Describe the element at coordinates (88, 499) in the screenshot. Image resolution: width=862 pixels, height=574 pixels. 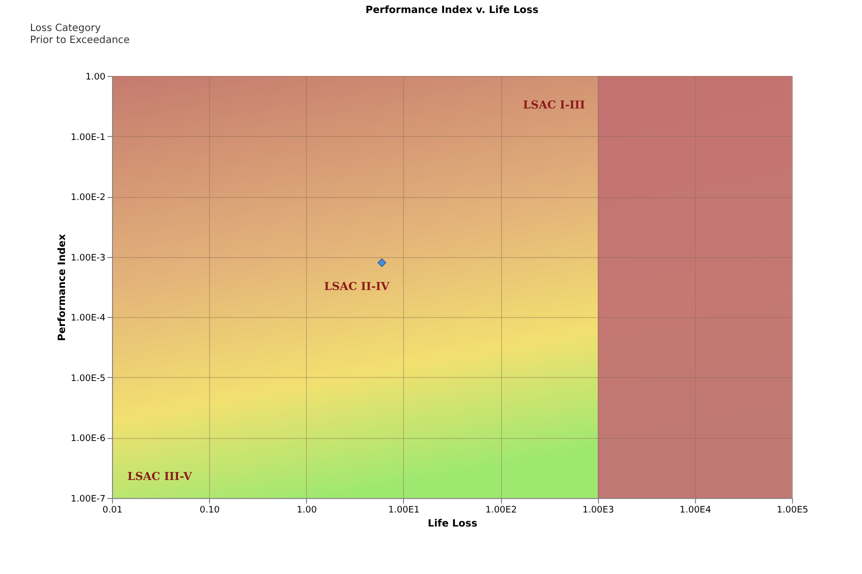
I see `y-tick-label: 1.00E-7` at that location.